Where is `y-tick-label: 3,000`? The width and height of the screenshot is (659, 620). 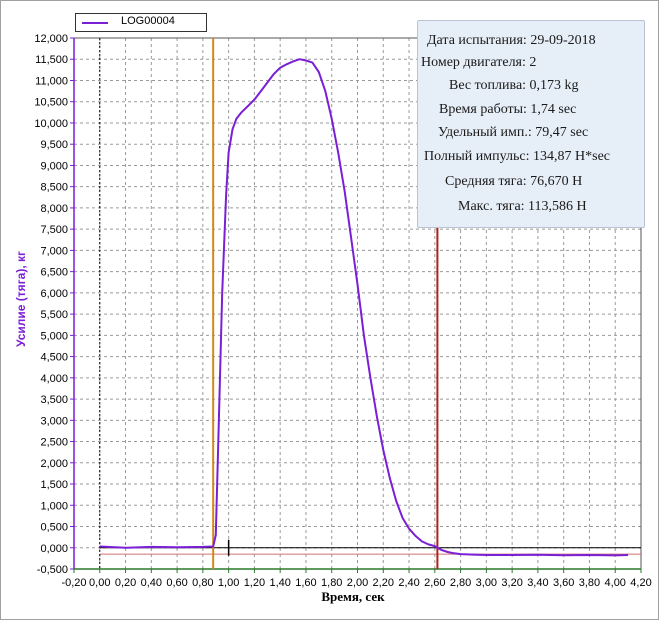 y-tick-label: 3,000 is located at coordinates (54, 421).